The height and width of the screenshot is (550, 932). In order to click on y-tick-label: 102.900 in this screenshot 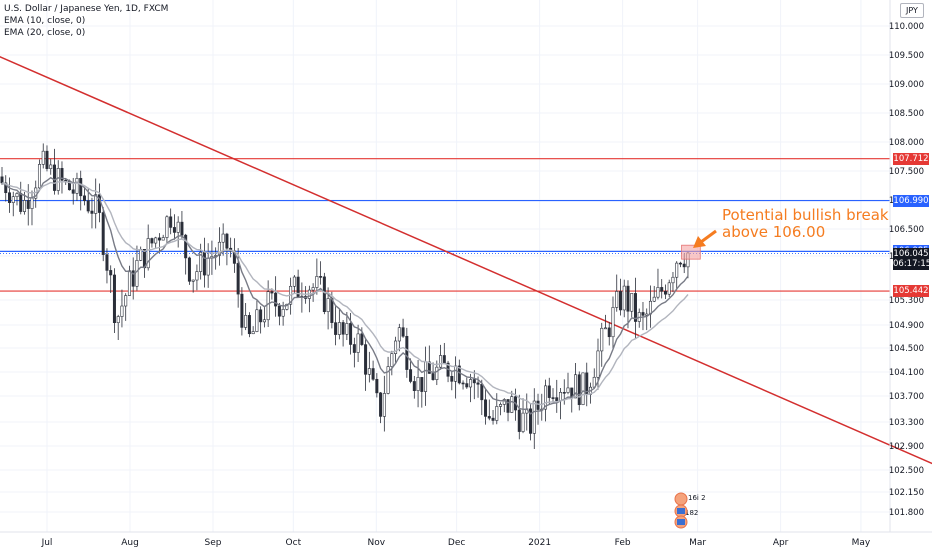, I will do `click(906, 447)`.